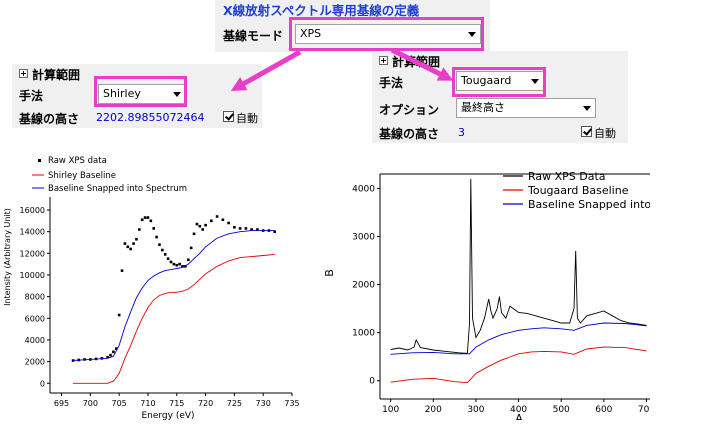 The width and height of the screenshot is (706, 425). I want to click on x-tick-label: 705, so click(119, 403).